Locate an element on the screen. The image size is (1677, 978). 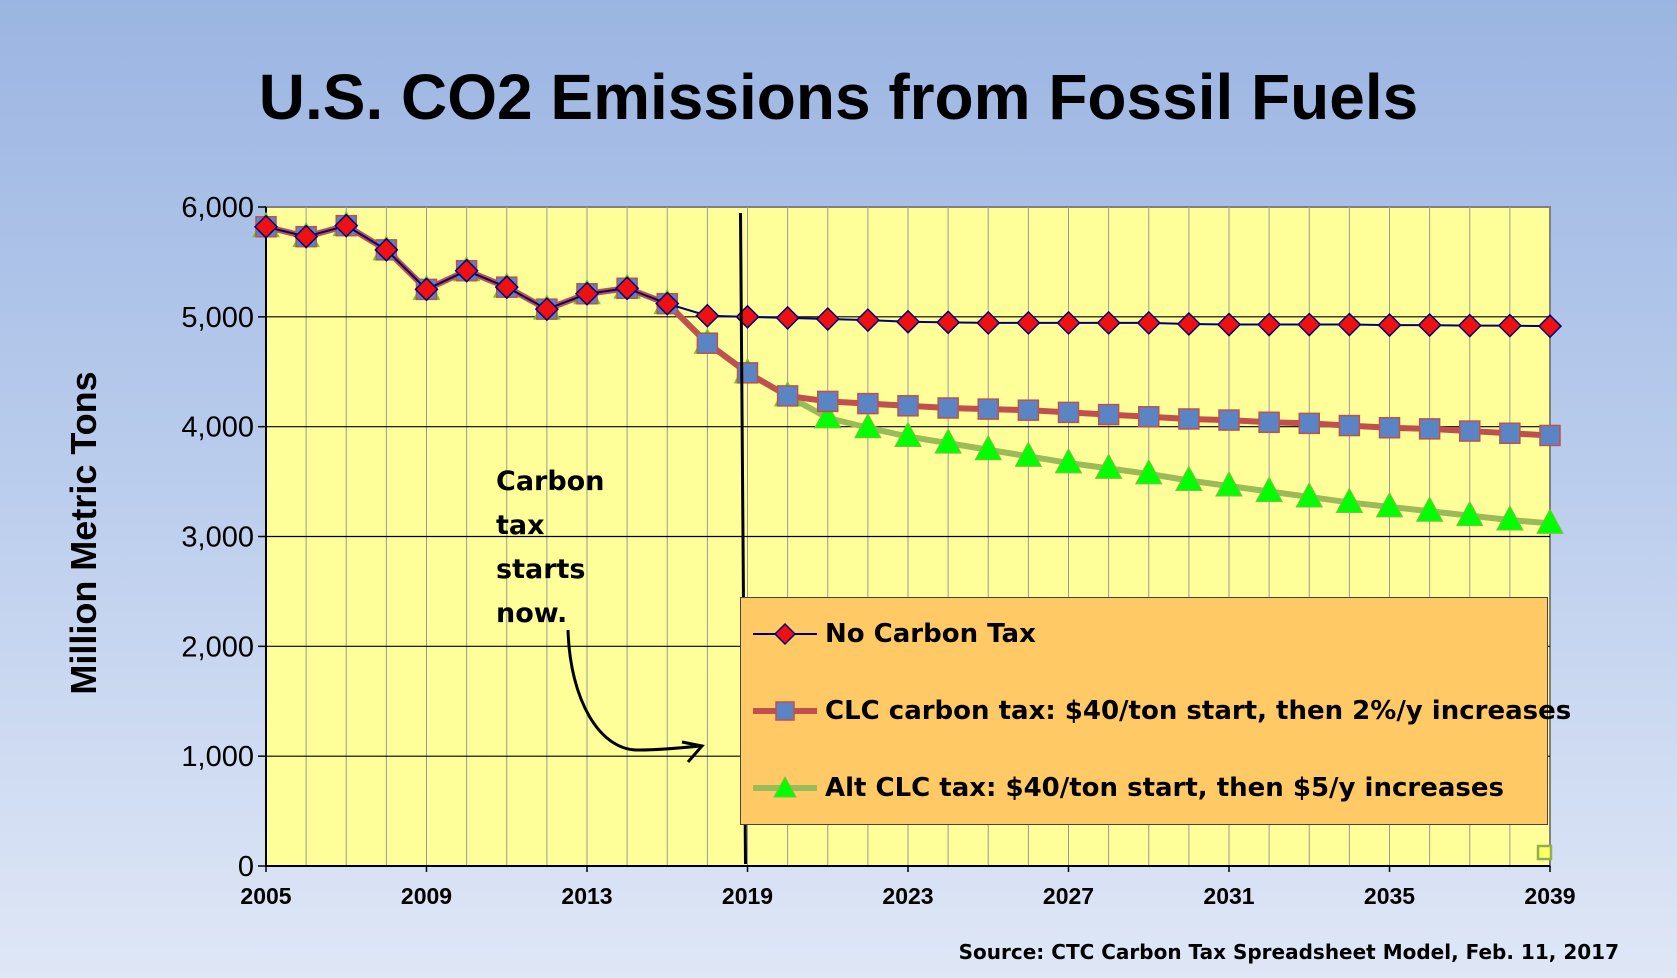
x-tick-label: 2013 is located at coordinates (586, 896).